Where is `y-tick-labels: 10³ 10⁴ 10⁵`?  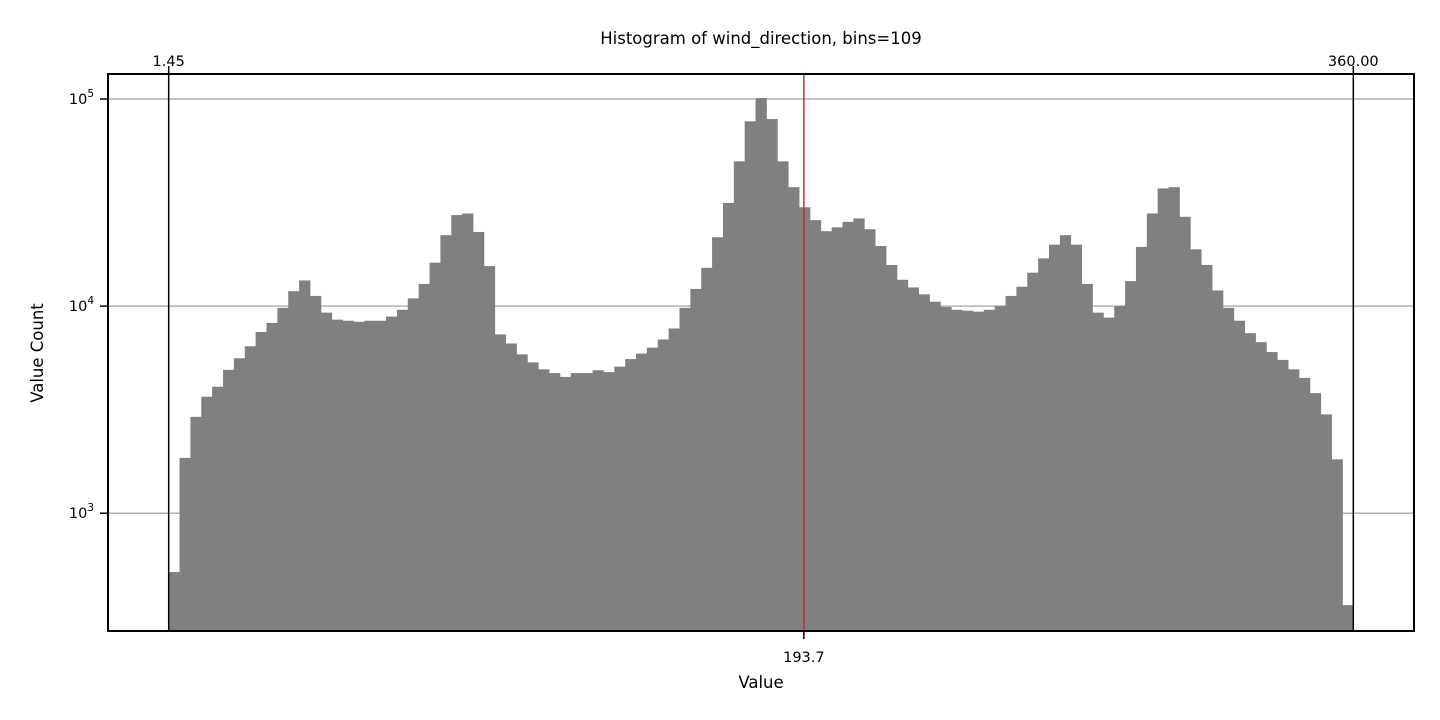 y-tick-labels: 10³ 10⁴ 10⁵ is located at coordinates (81, 305).